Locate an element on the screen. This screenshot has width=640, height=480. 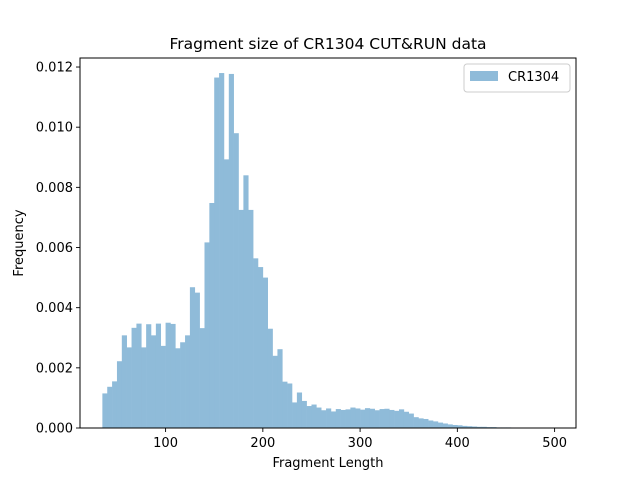
chart-title: Fragment size of CR1304 CUT&RUN data is located at coordinates (327, 44).